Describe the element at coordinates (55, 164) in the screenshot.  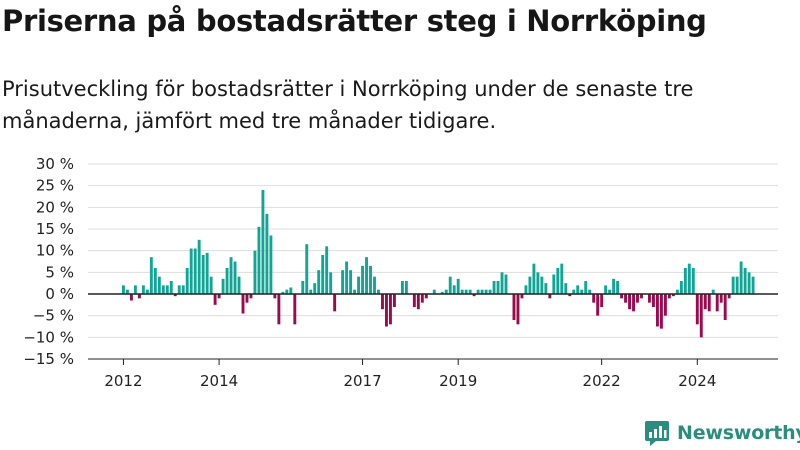
I see `y-tick-label: 30 %` at that location.